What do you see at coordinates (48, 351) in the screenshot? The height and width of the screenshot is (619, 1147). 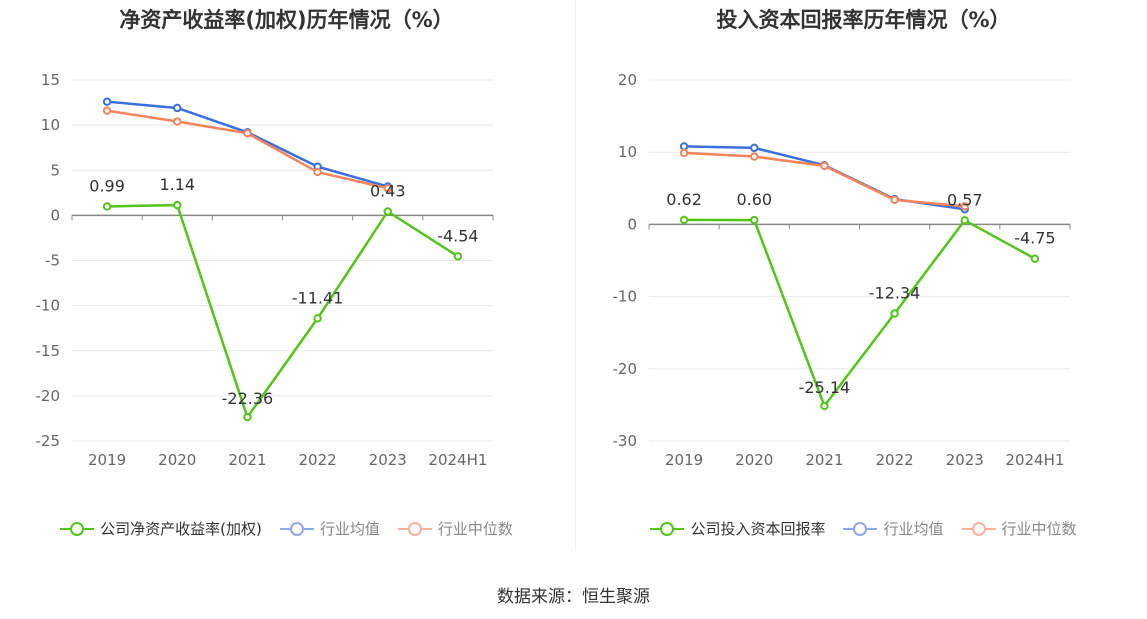 I see `y-tick-label: -15` at bounding box center [48, 351].